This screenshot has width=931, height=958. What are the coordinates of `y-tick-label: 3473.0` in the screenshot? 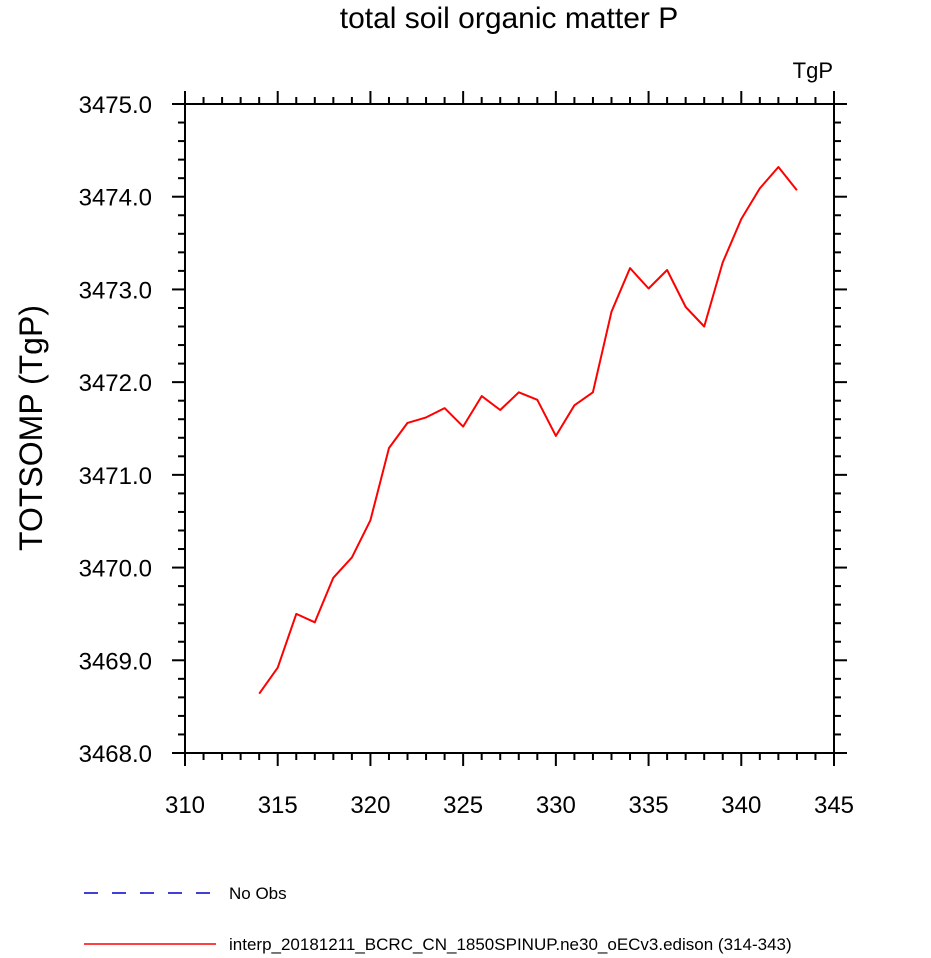 It's located at (115, 290).